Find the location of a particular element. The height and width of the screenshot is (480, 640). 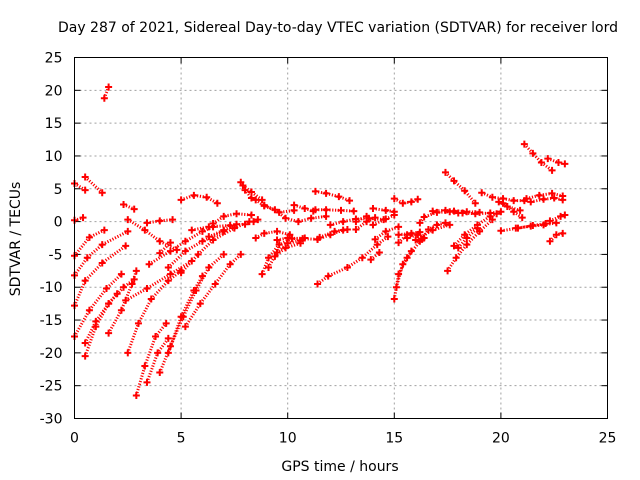

x-axis-label: GPS time / hours is located at coordinates (339, 467).